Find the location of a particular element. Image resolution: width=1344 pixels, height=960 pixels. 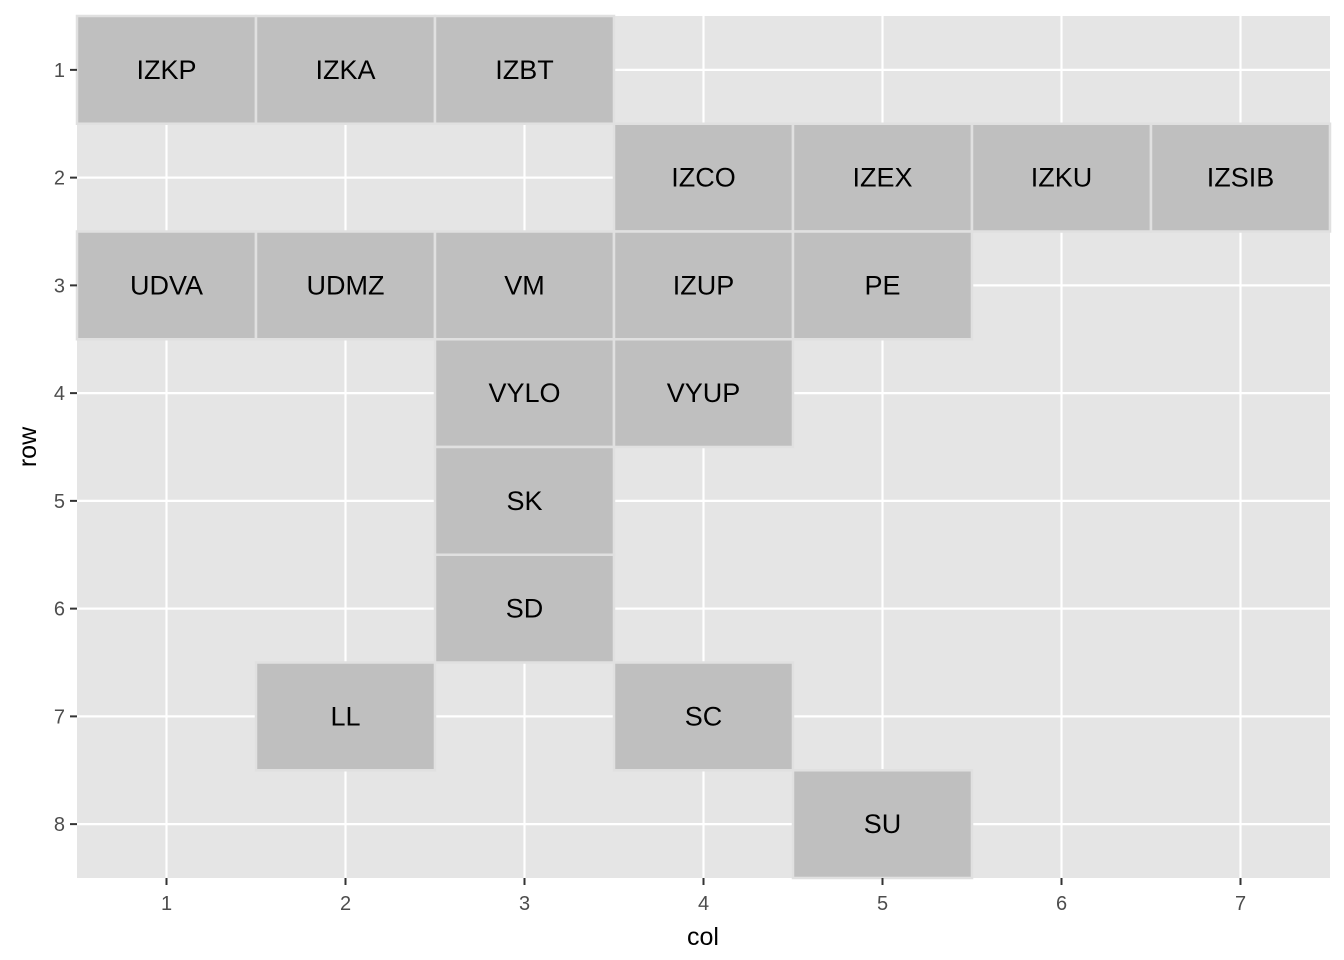

tile: IZUP is located at coordinates (703, 285).